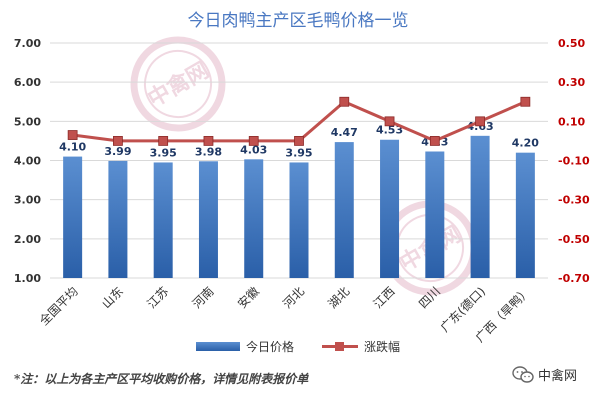 This screenshot has width=596, height=400. I want to click on line-series, so click(299, 121).